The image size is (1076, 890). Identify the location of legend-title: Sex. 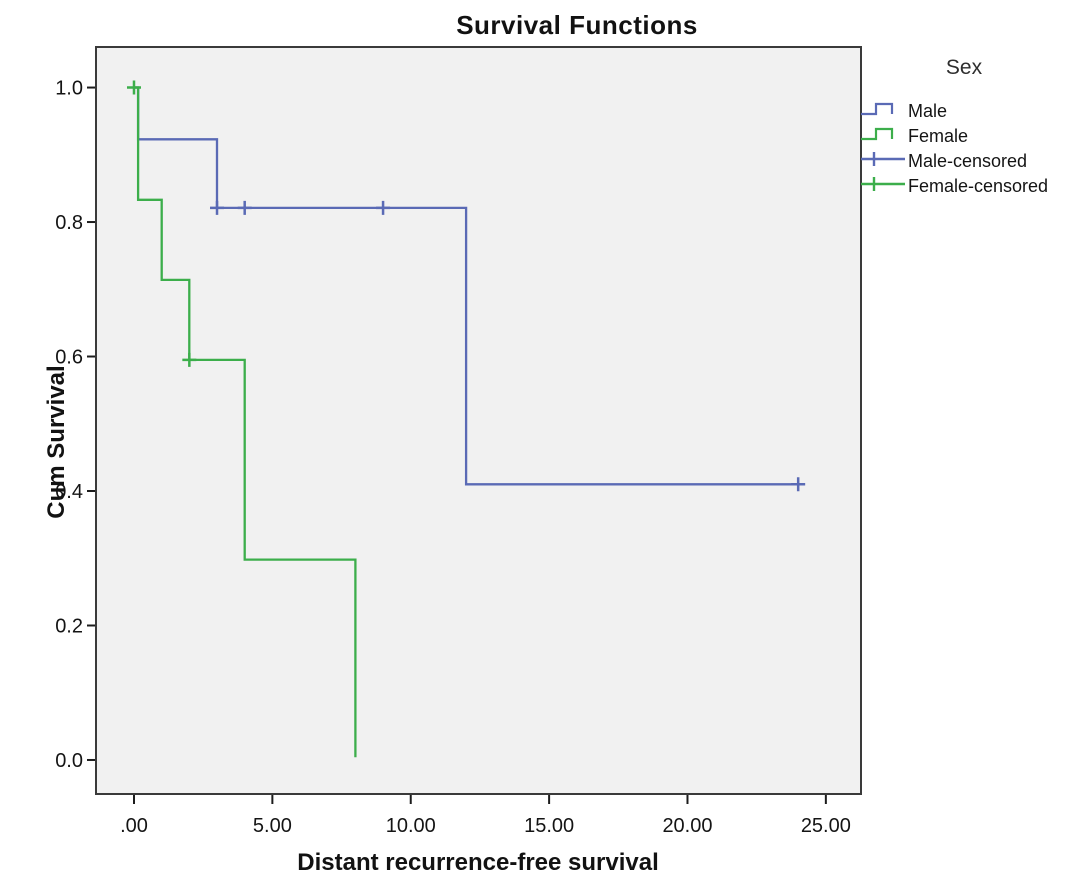
(964, 67).